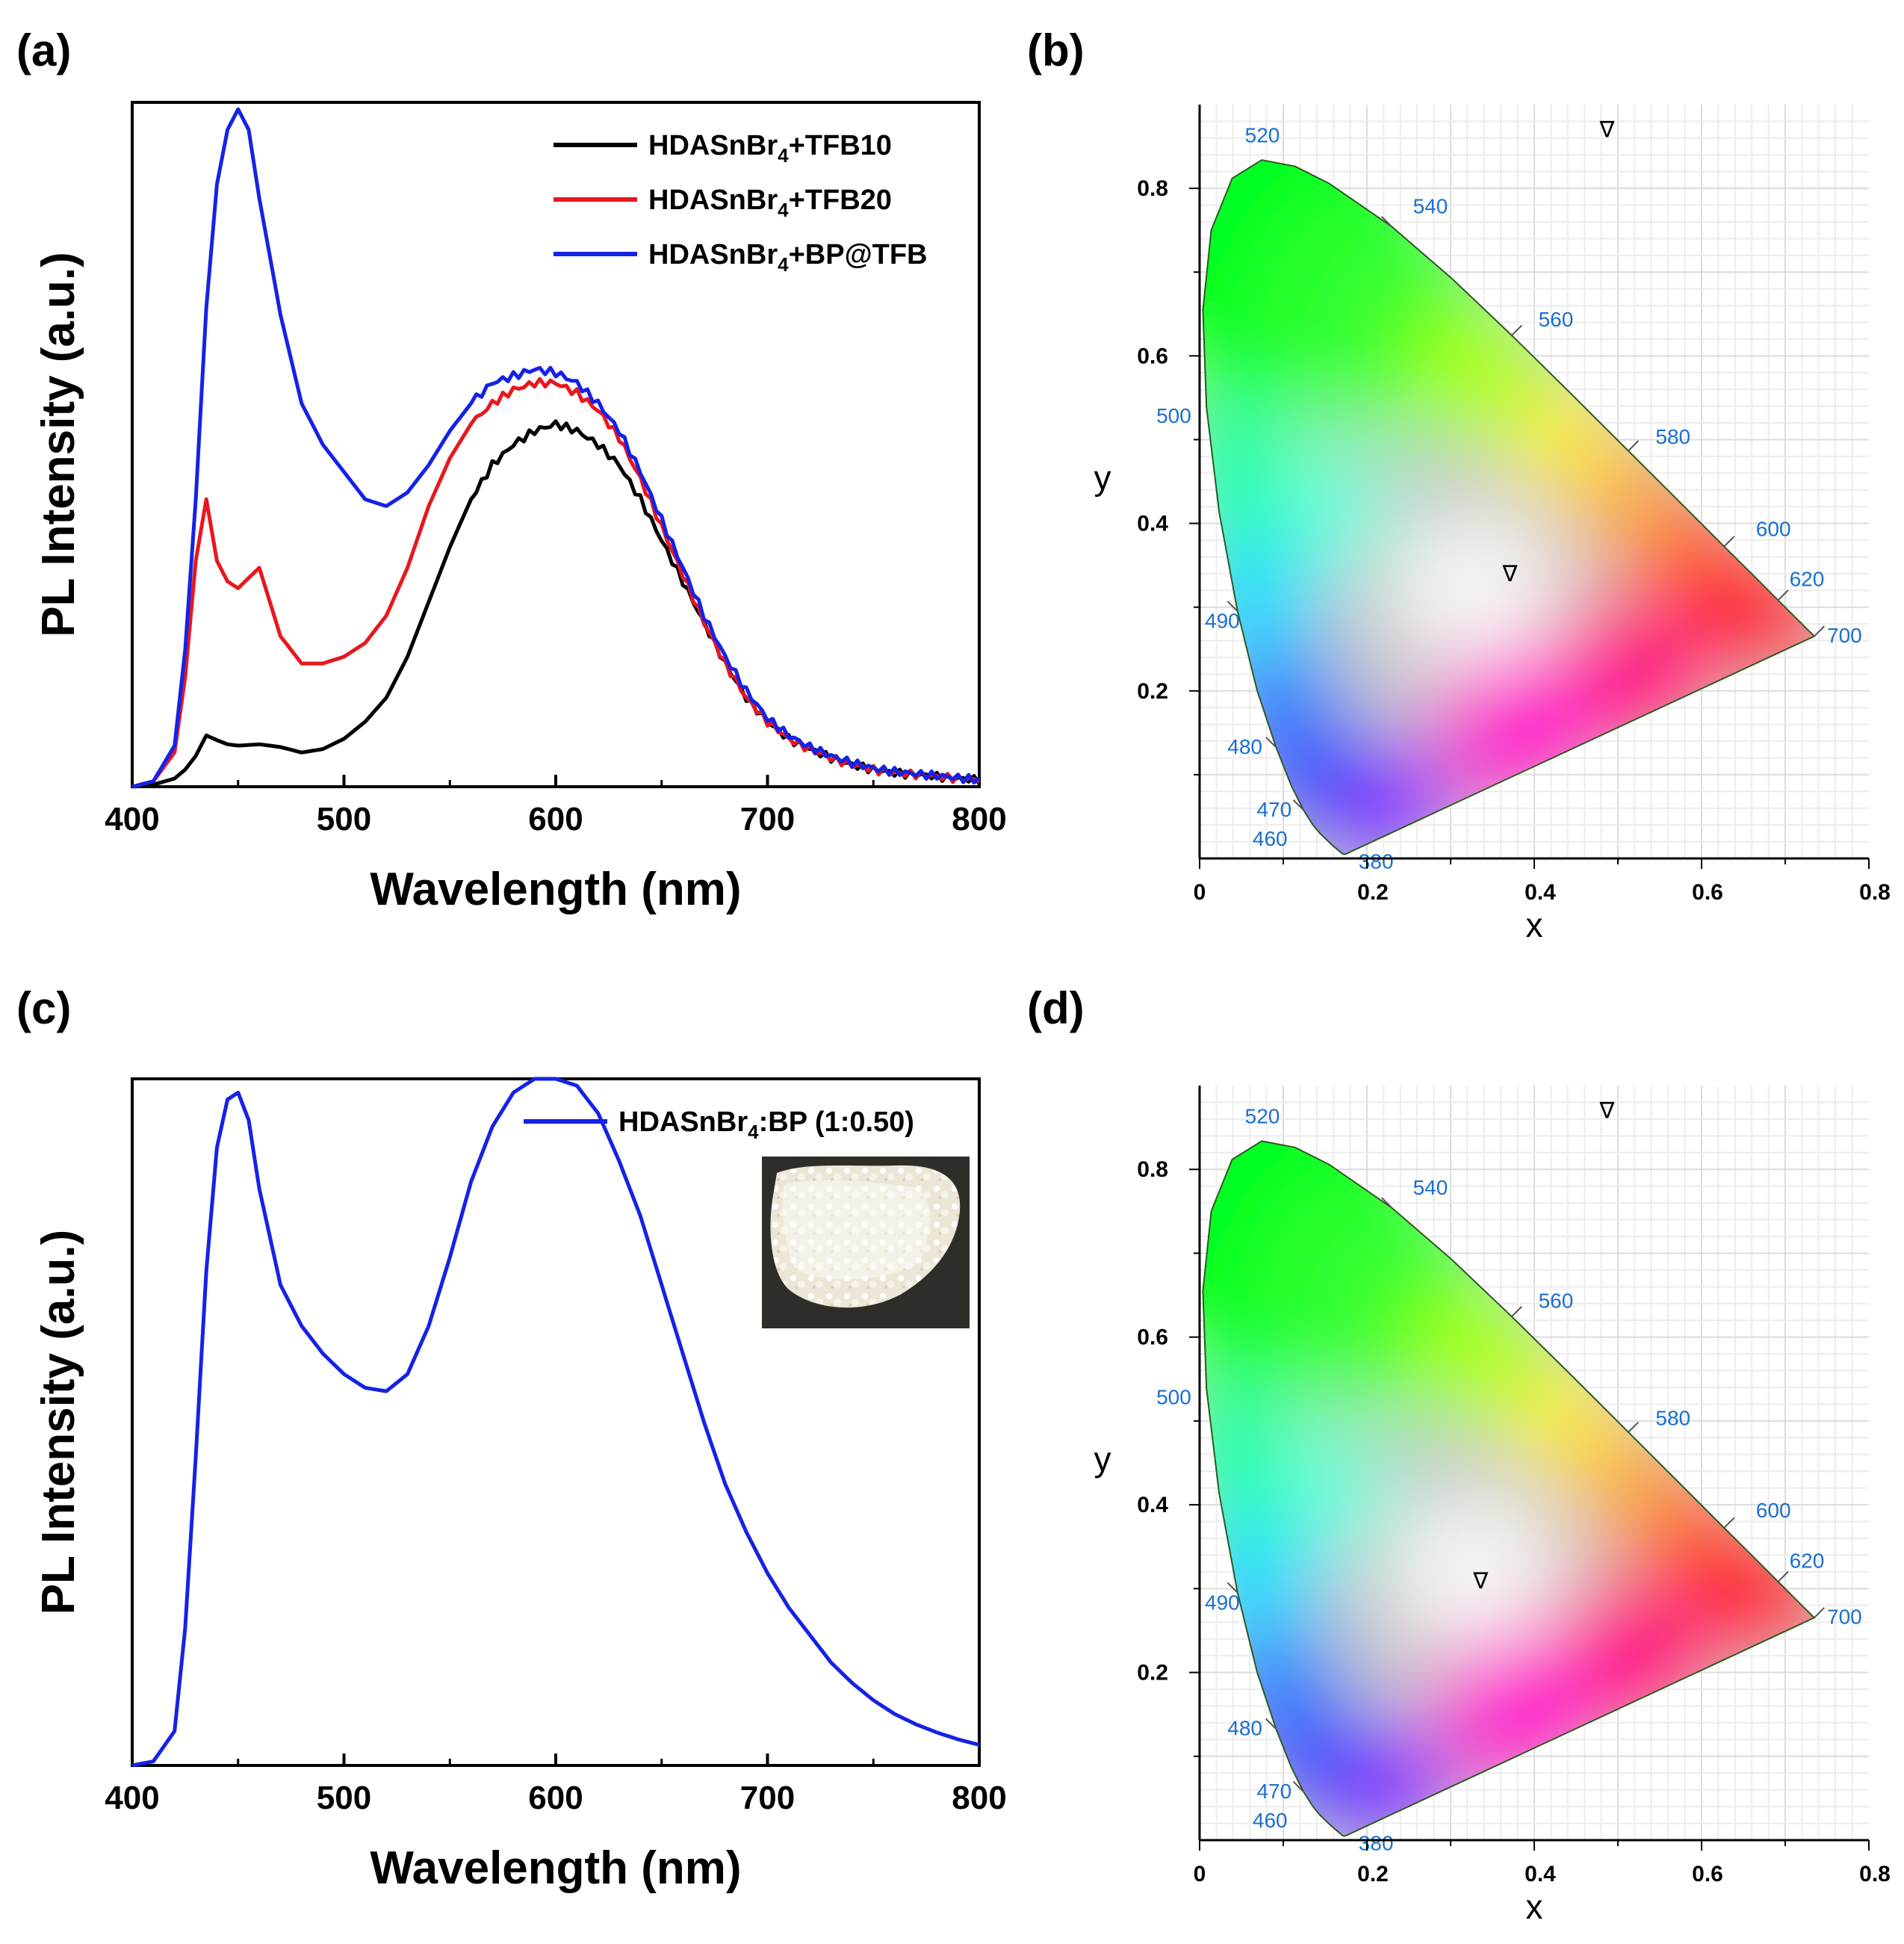 Image resolution: width=1904 pixels, height=1944 pixels. I want to click on x-tick-label: 0.2, so click(1373, 893).